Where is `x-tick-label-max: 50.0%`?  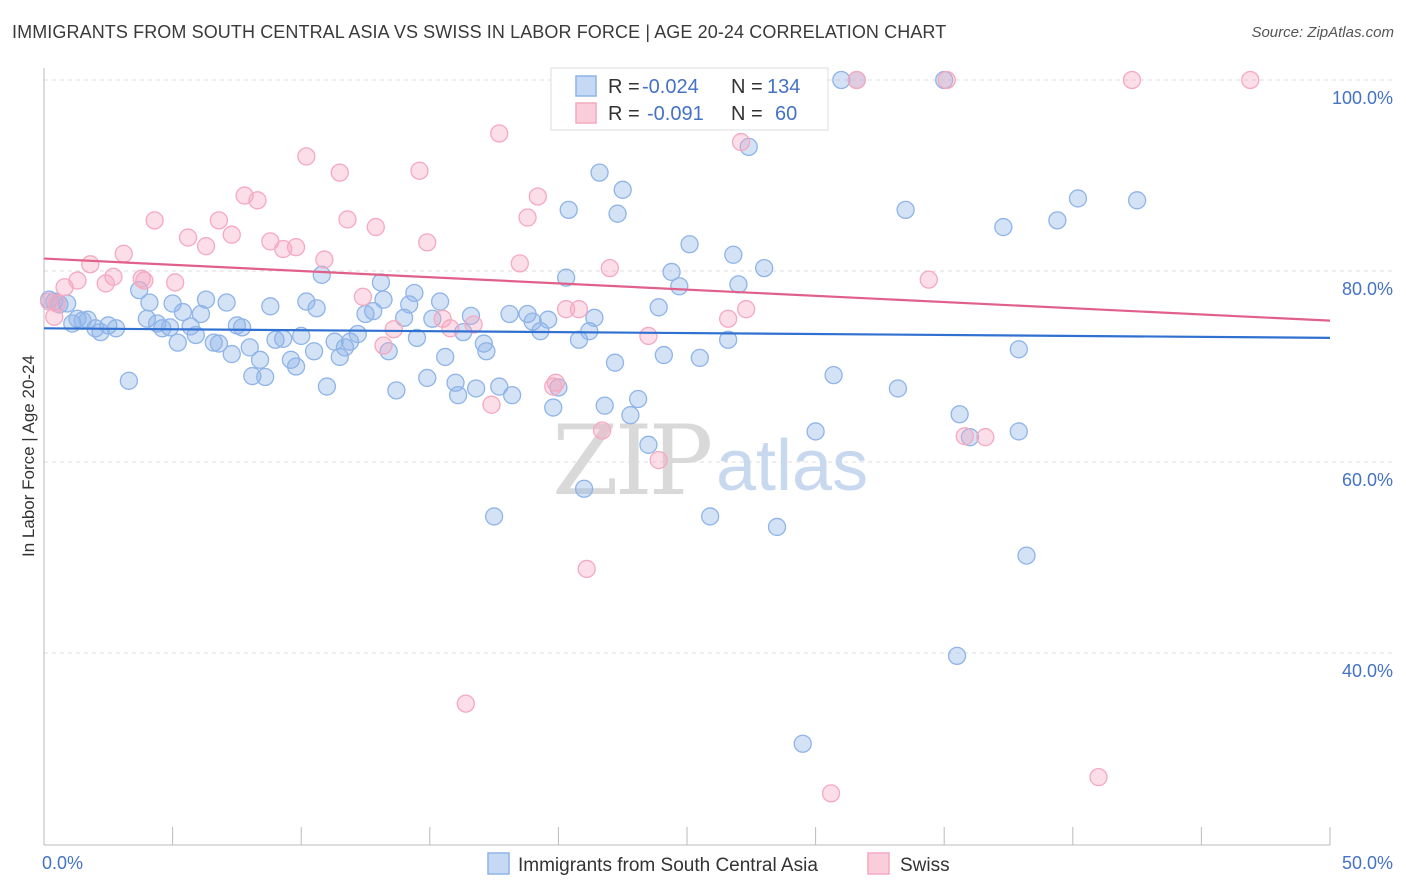 x-tick-label-max: 50.0% is located at coordinates (1367, 863).